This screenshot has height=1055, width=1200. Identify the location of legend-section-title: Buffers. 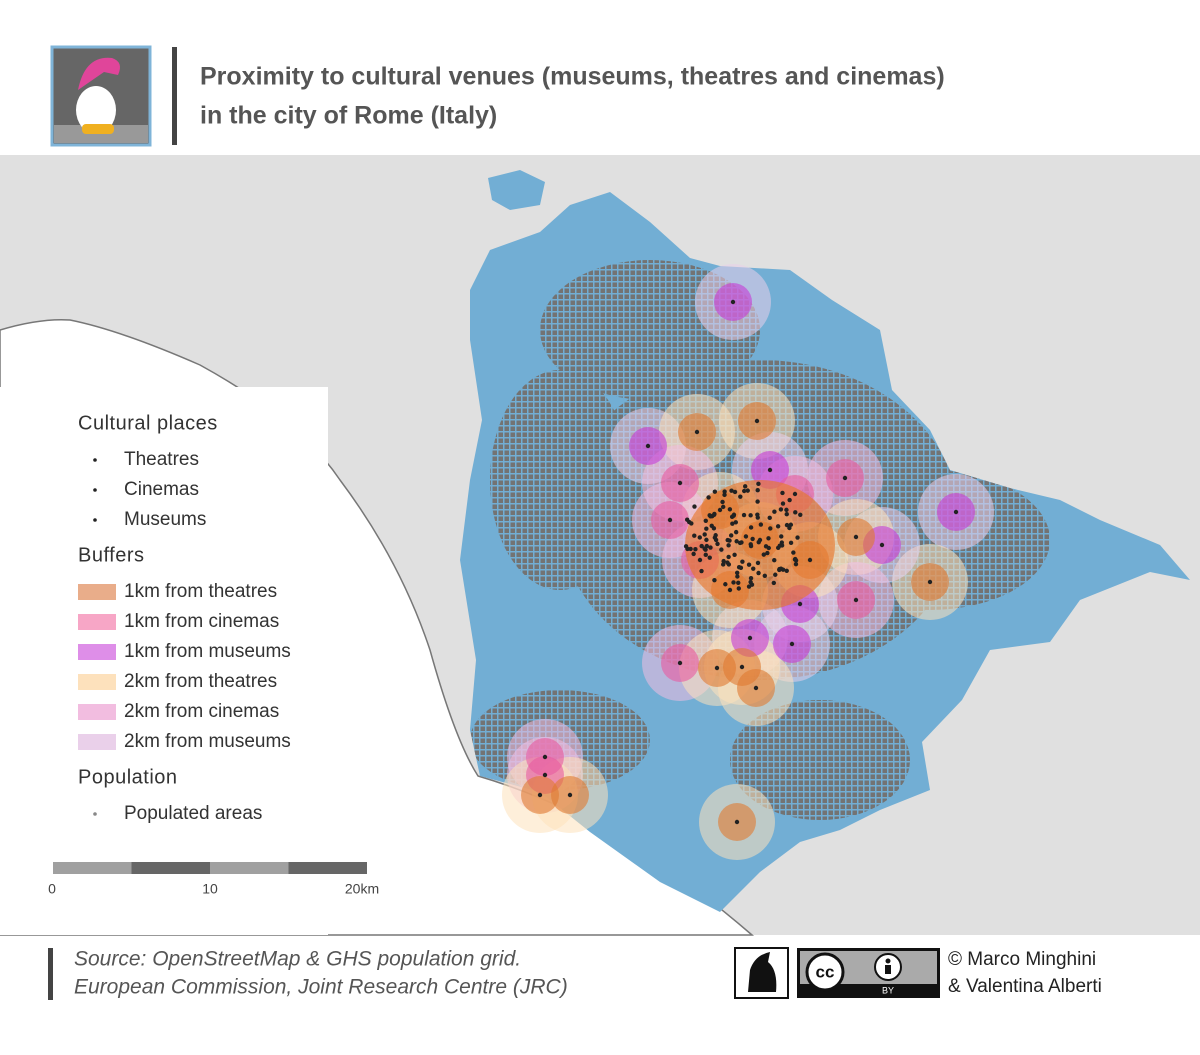
(111, 555).